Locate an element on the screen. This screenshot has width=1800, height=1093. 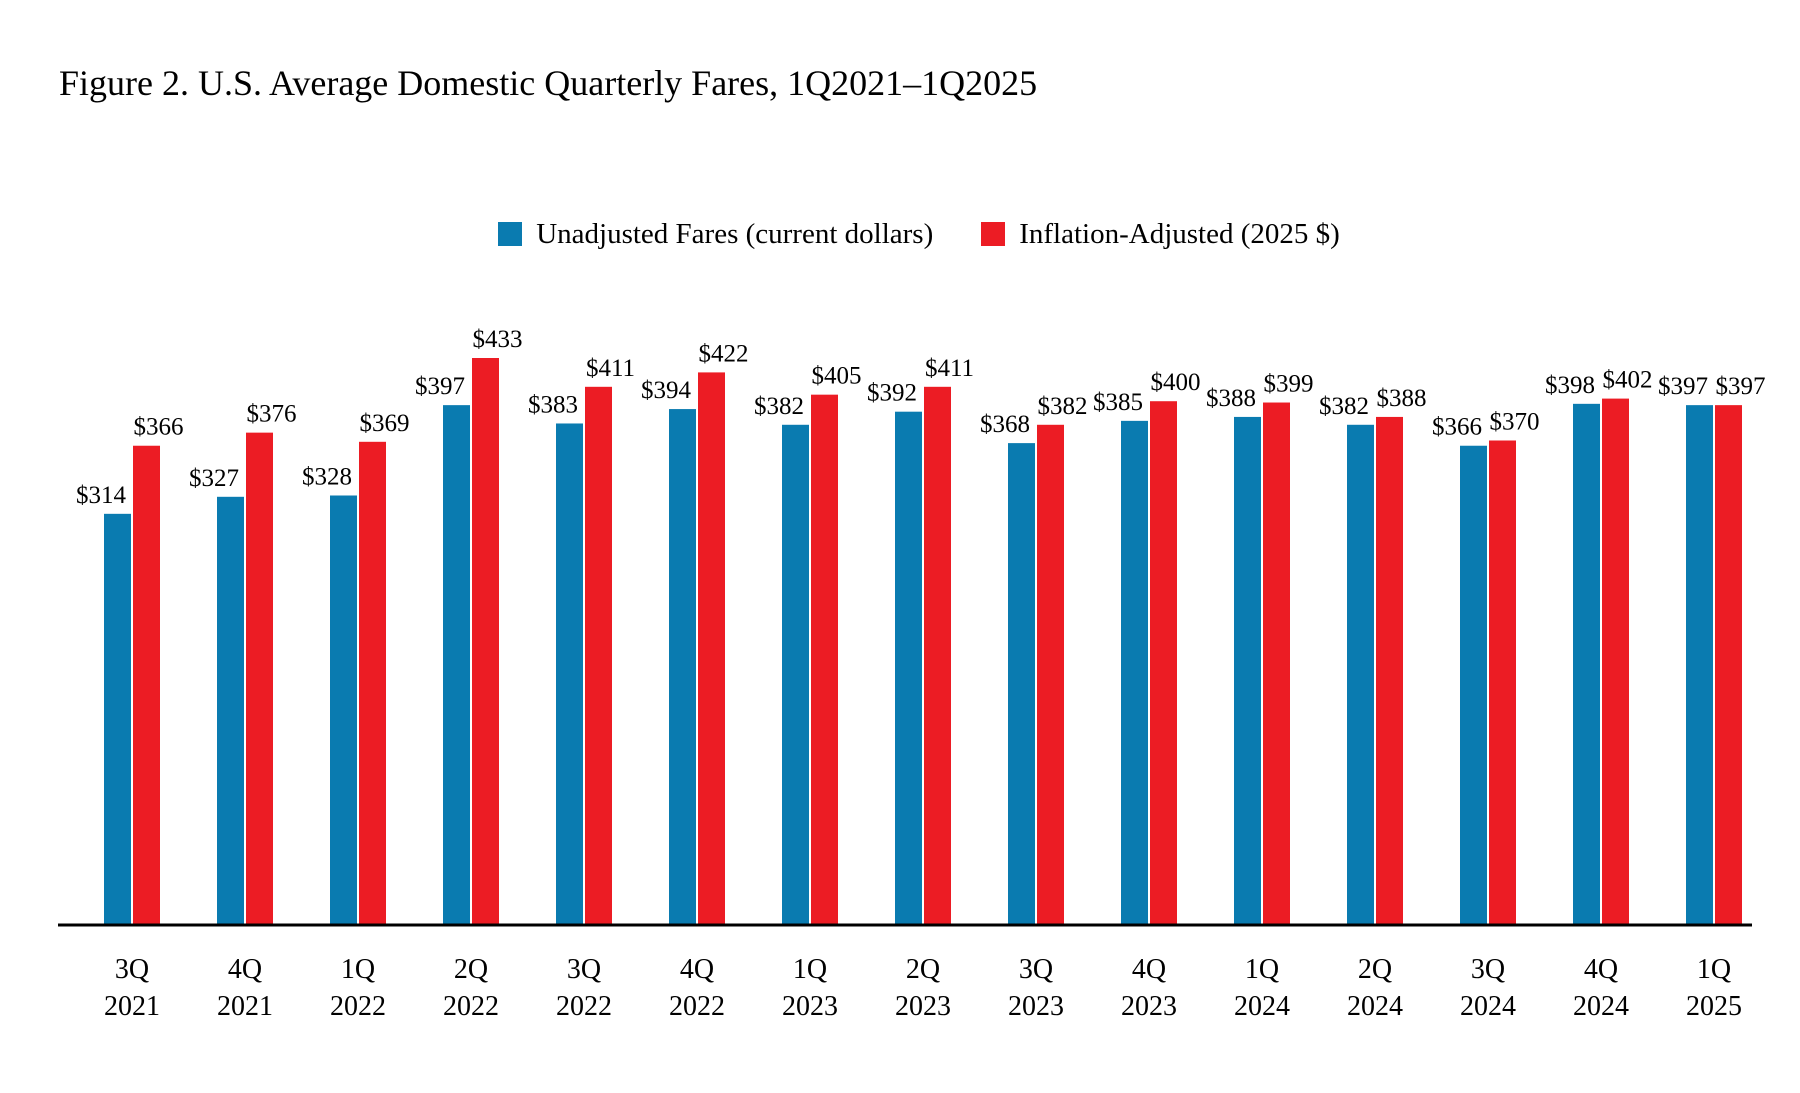
bar-inflation-adjusted-4q-2024 is located at coordinates (1615, 662).